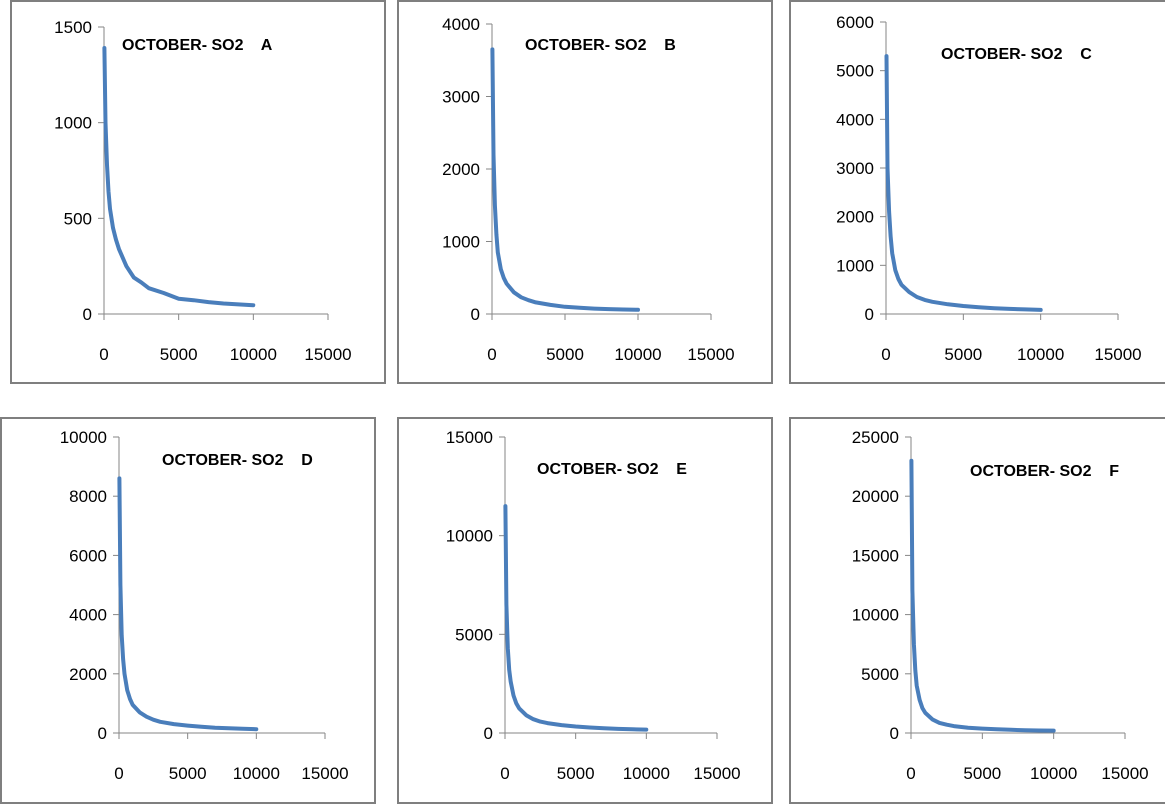 This screenshot has width=1165, height=804. Describe the element at coordinates (88, 496) in the screenshot. I see `y-tick-label: 8000` at that location.